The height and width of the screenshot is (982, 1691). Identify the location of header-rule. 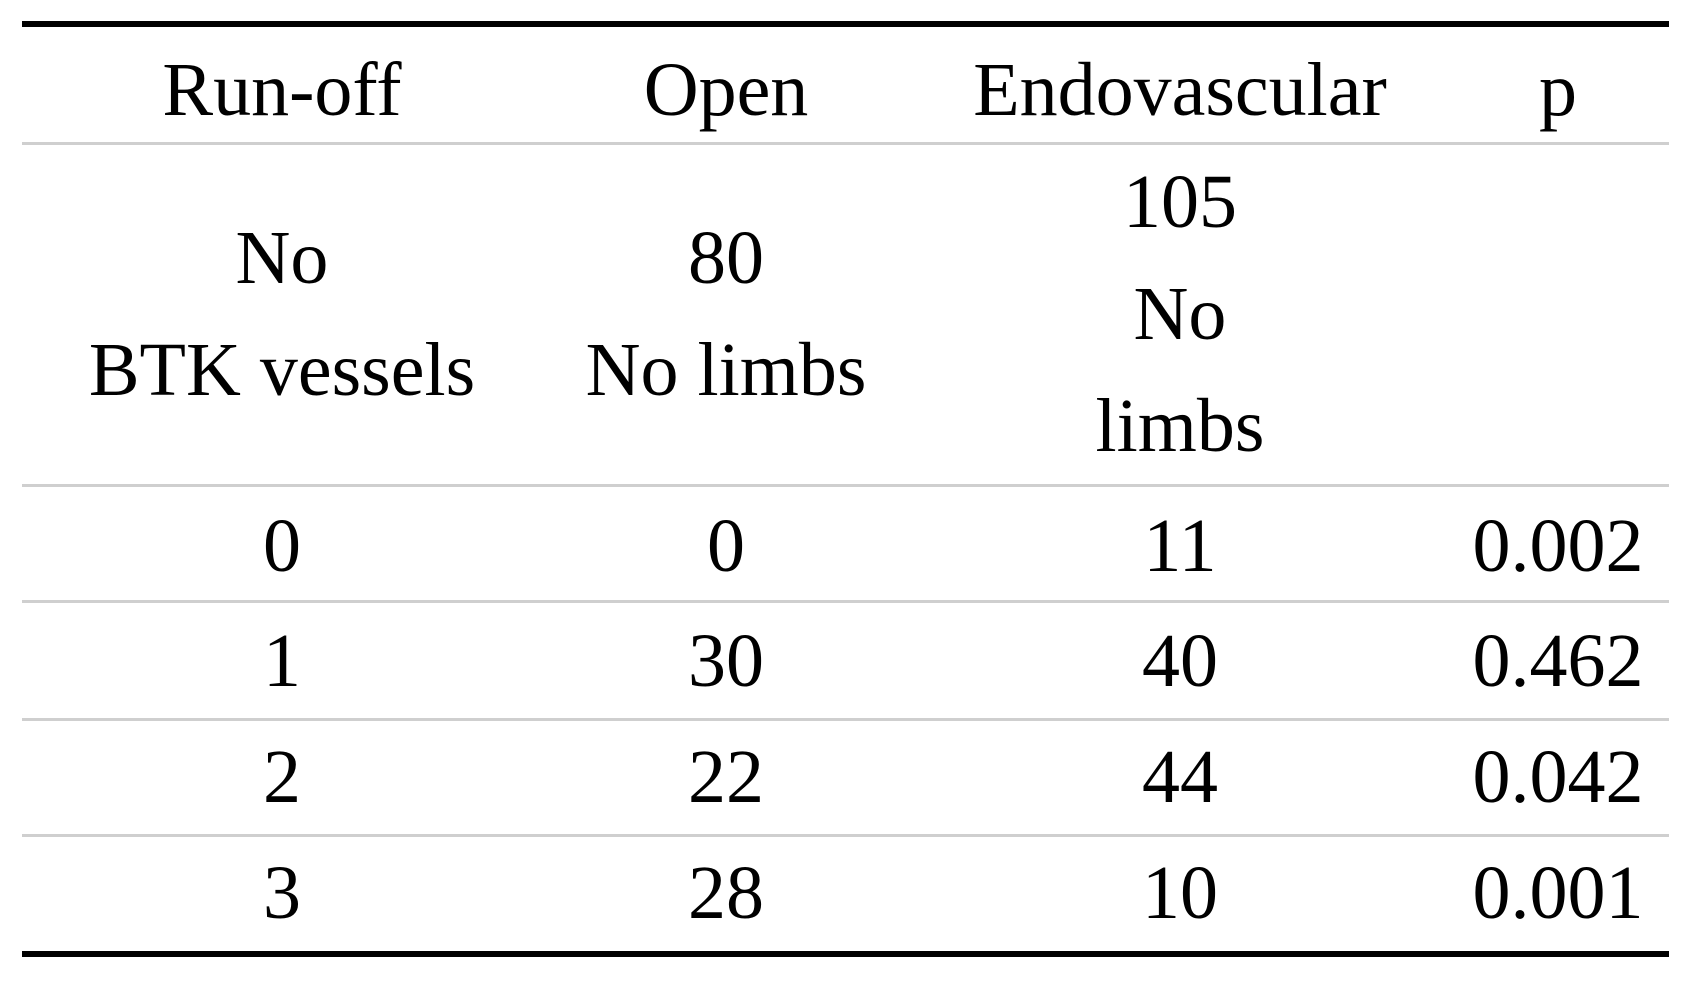
(845, 143).